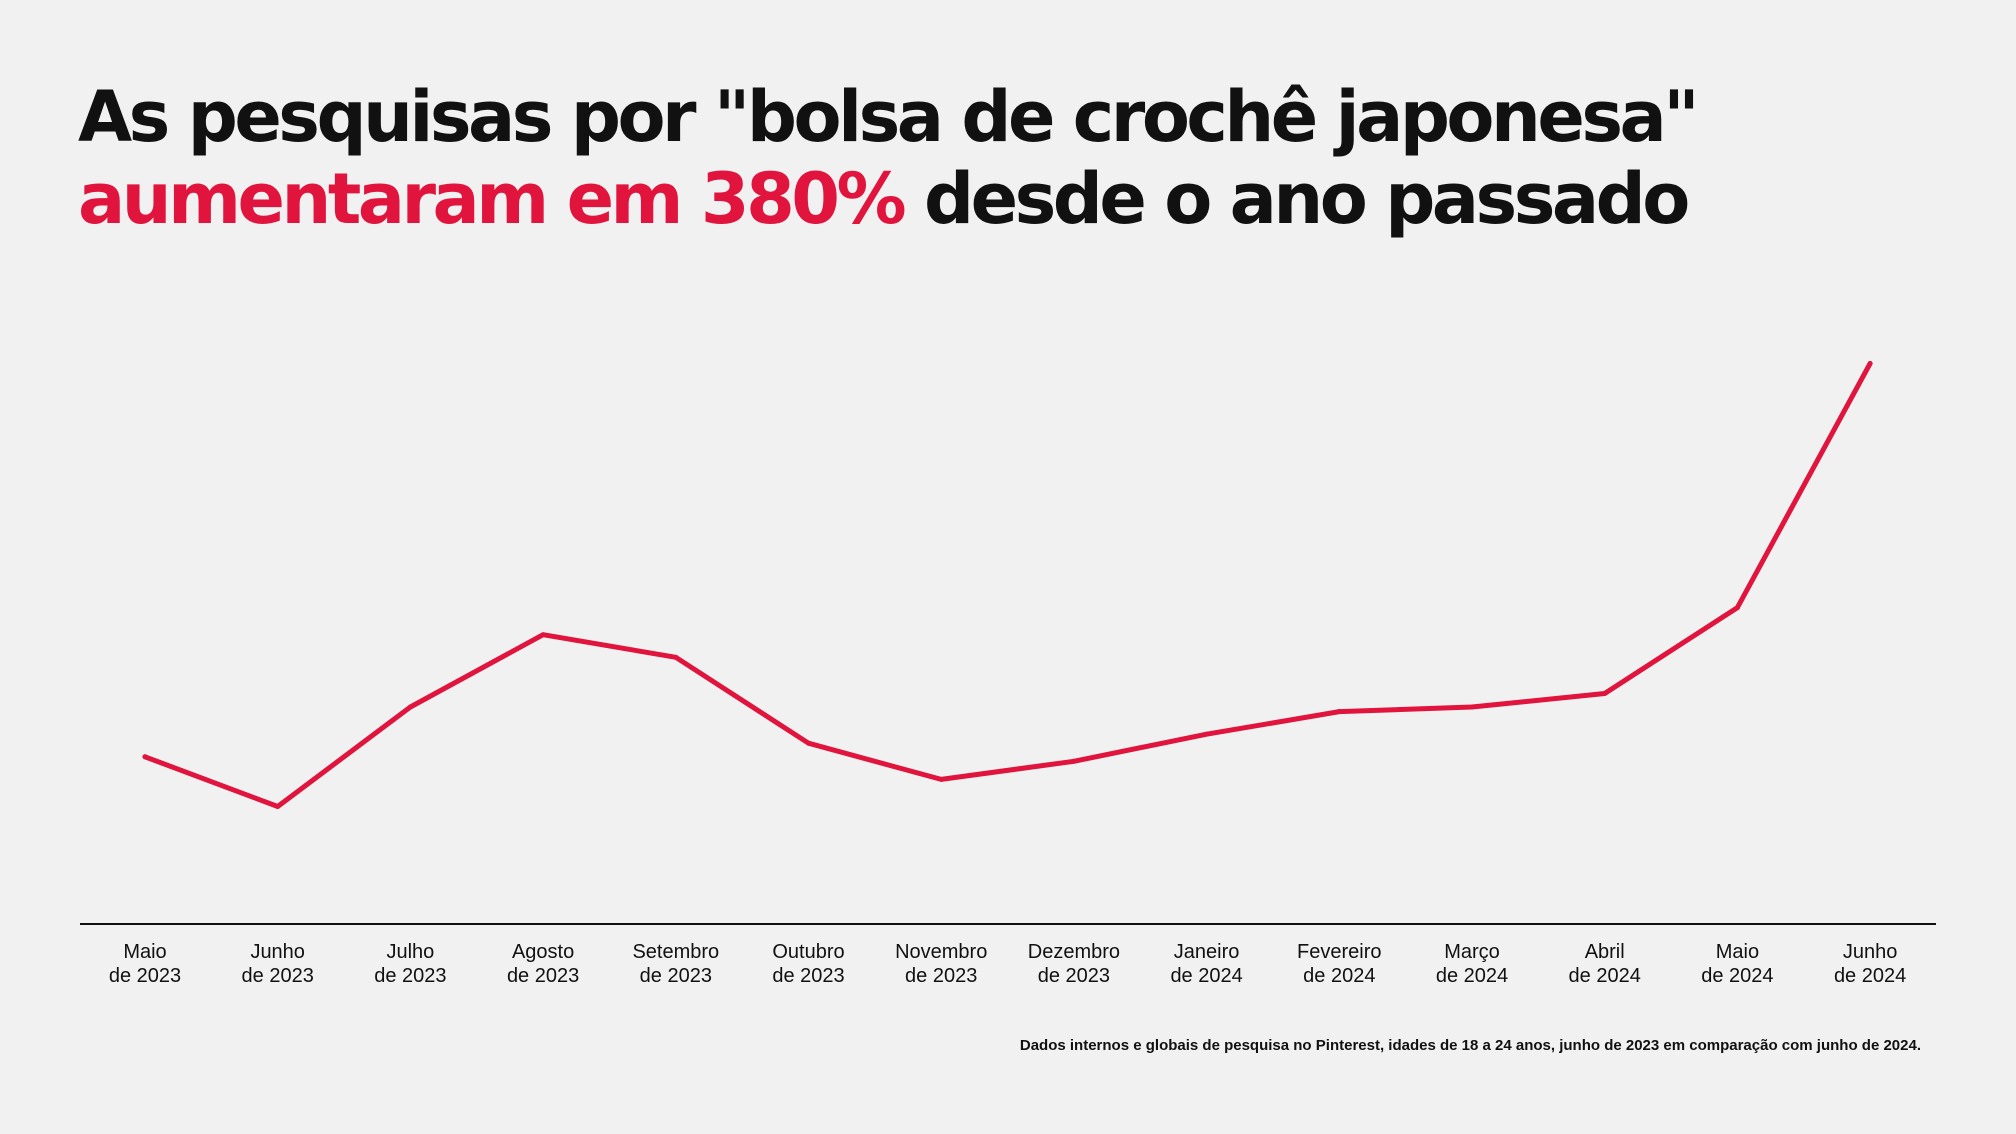 The width and height of the screenshot is (2016, 1134). I want to click on x-tick-label-2: Junho de 2023, so click(278, 964).